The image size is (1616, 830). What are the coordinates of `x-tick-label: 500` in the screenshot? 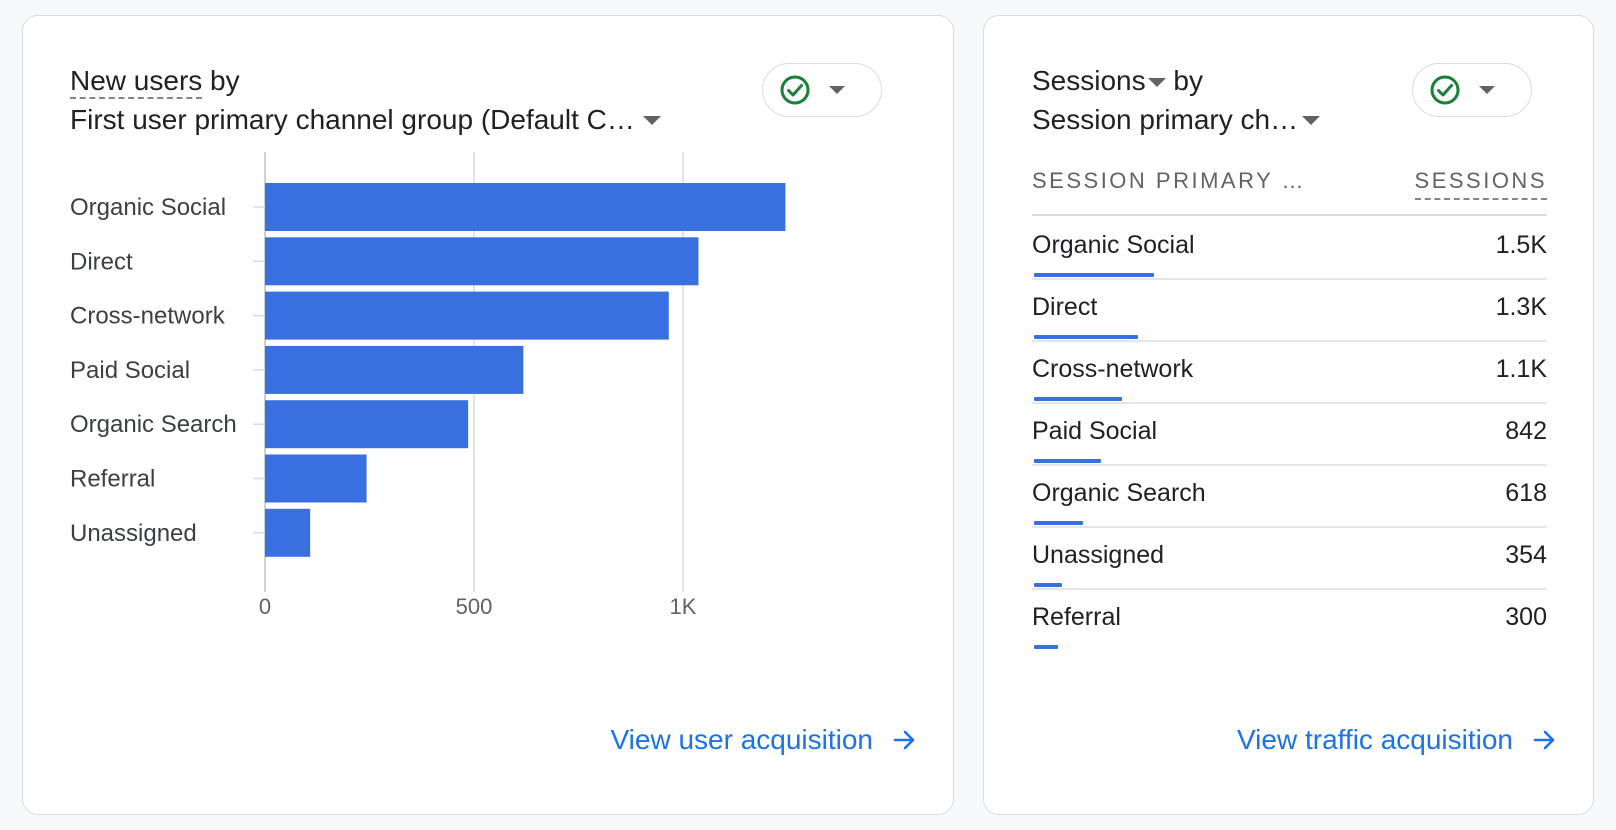 It's located at (474, 606).